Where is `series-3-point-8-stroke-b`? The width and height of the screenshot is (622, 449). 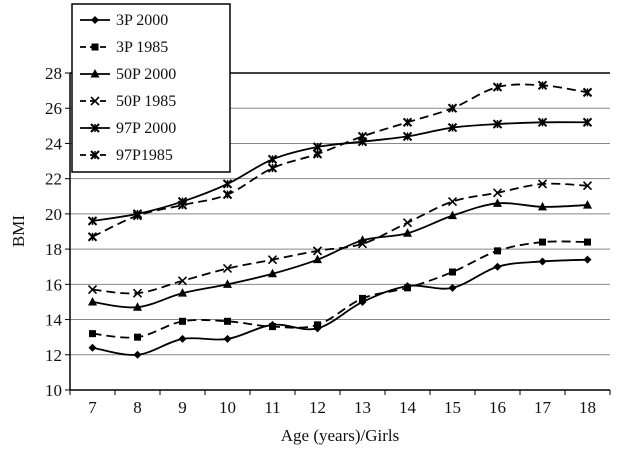
series-3-point-8-stroke-b is located at coordinates (452, 201).